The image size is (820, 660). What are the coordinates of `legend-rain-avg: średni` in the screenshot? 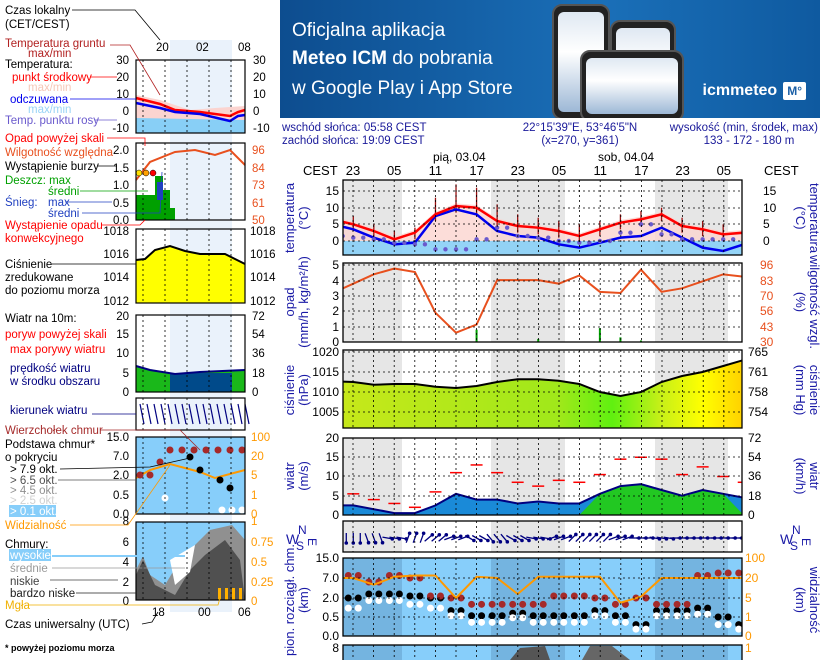 It's located at (63, 192).